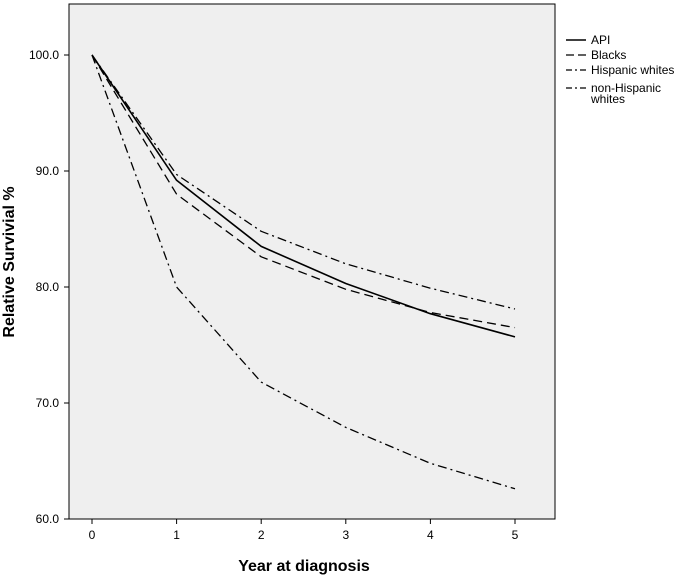  What do you see at coordinates (9, 261) in the screenshot?
I see `y-axis-title: Relative Survivial %` at bounding box center [9, 261].